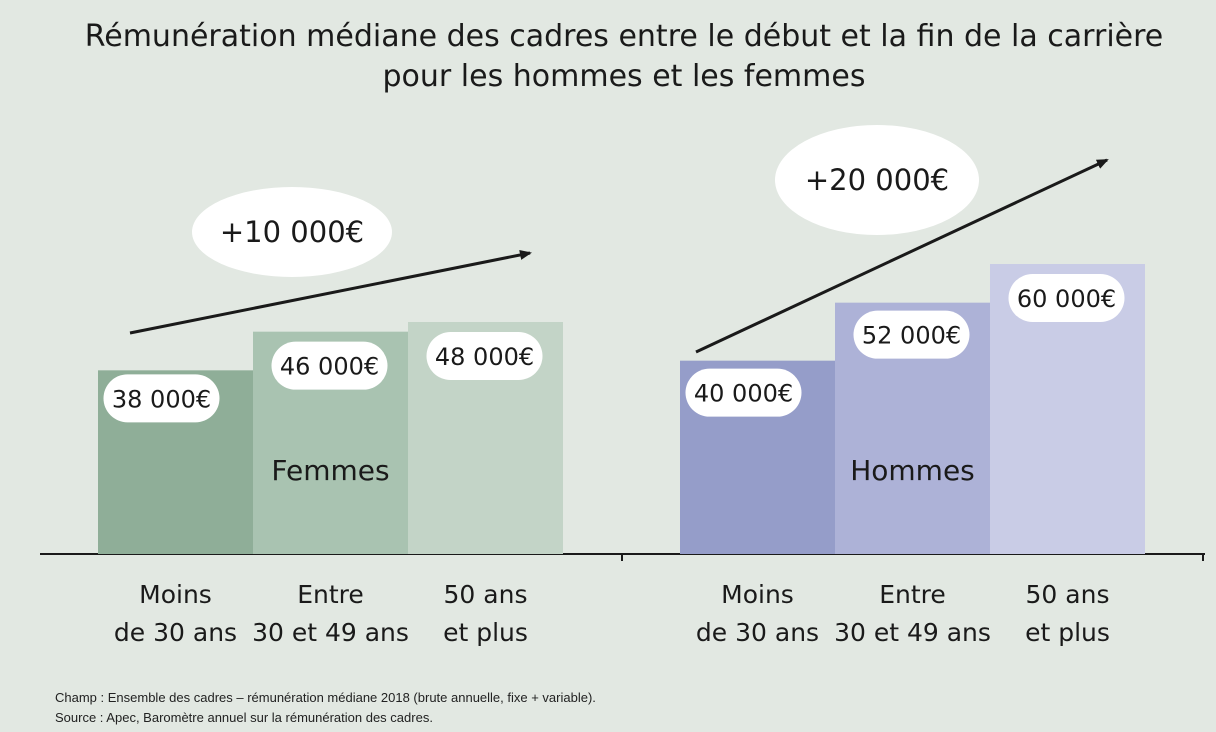 This screenshot has height=732, width=1216. I want to click on group-label-hommes: Hommes, so click(912, 470).